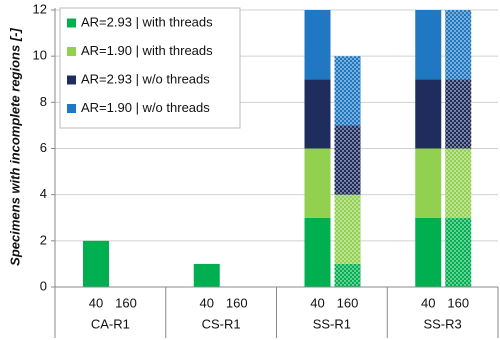  Describe the element at coordinates (147, 50) in the screenshot. I see `legend-label: AR=1.90 | with threads` at that location.